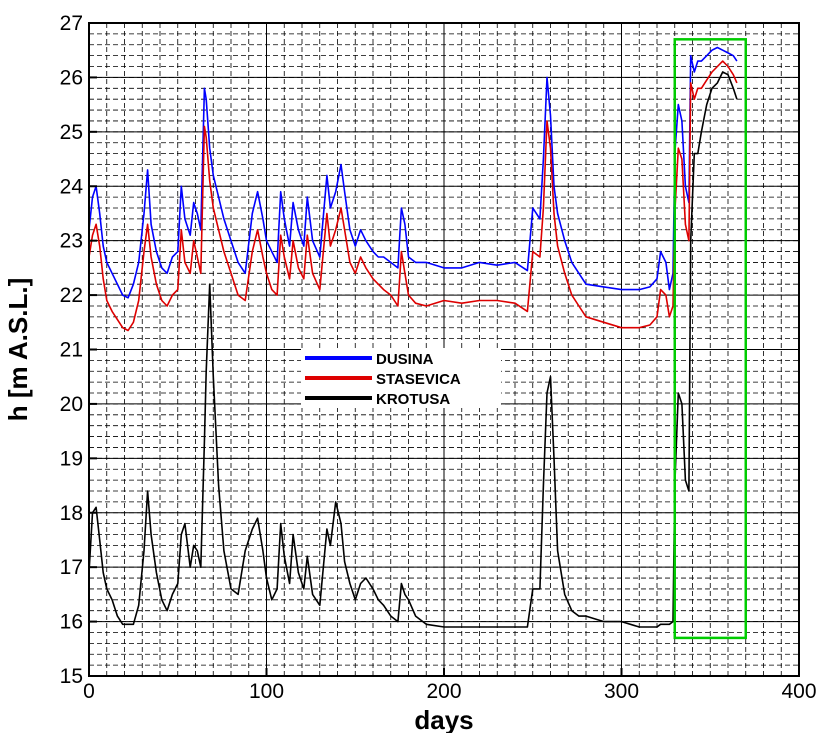 Image resolution: width=823 pixels, height=733 pixels. What do you see at coordinates (89, 691) in the screenshot?
I see `x-tick-label: 0` at bounding box center [89, 691].